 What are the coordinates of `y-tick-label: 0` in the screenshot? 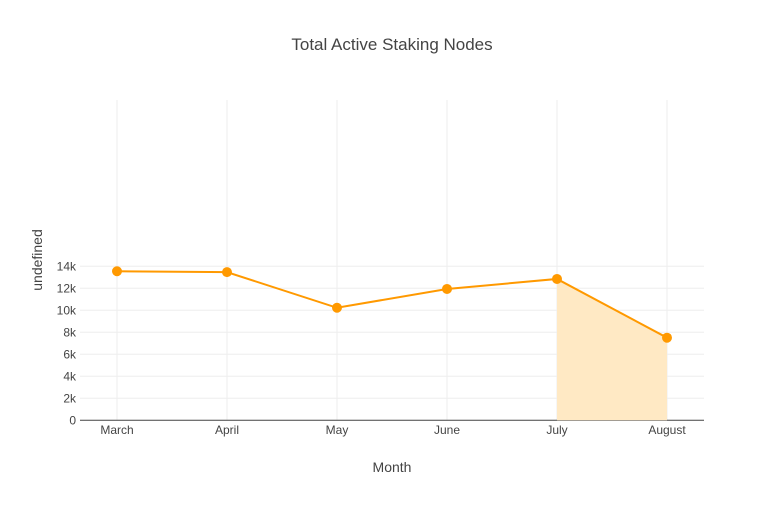 It's located at (72, 420).